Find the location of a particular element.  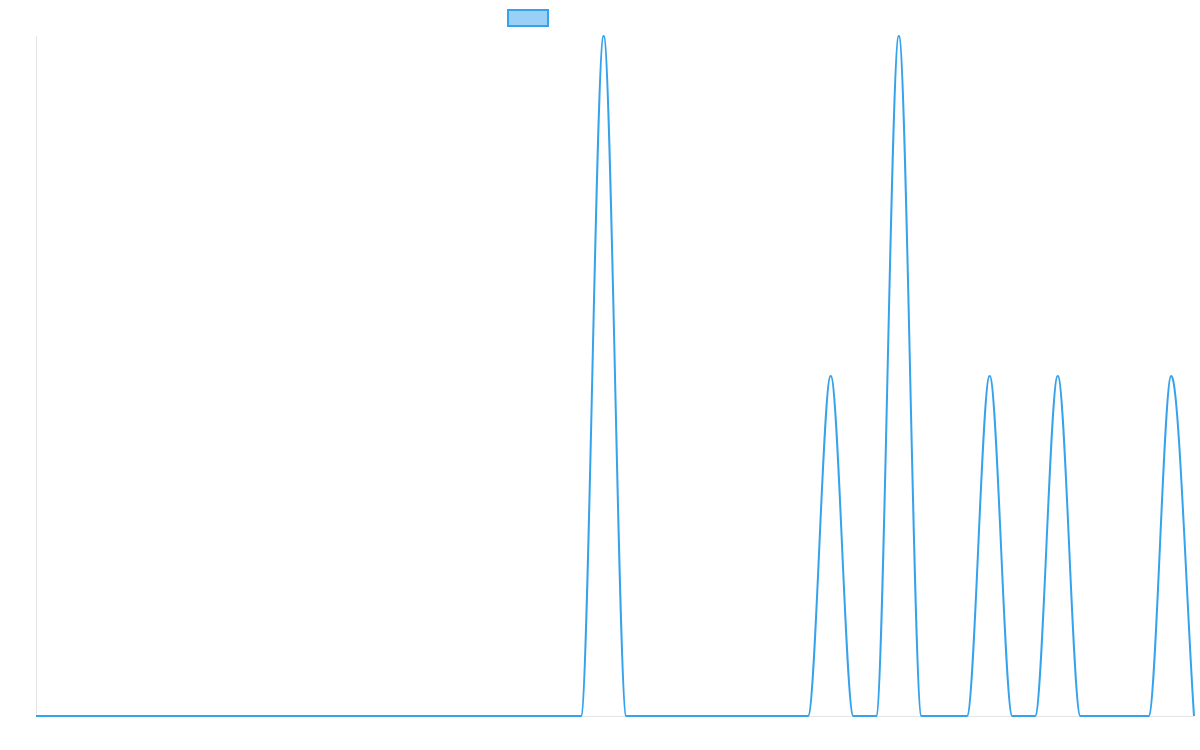

legend-swatch is located at coordinates (528, 18).